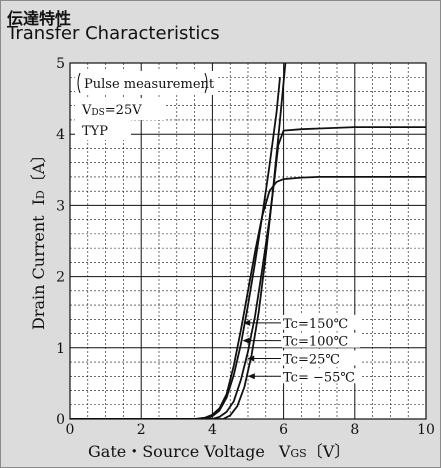 This screenshot has width=441, height=468. Describe the element at coordinates (60, 64) in the screenshot. I see `y-tick-label: 5` at that location.